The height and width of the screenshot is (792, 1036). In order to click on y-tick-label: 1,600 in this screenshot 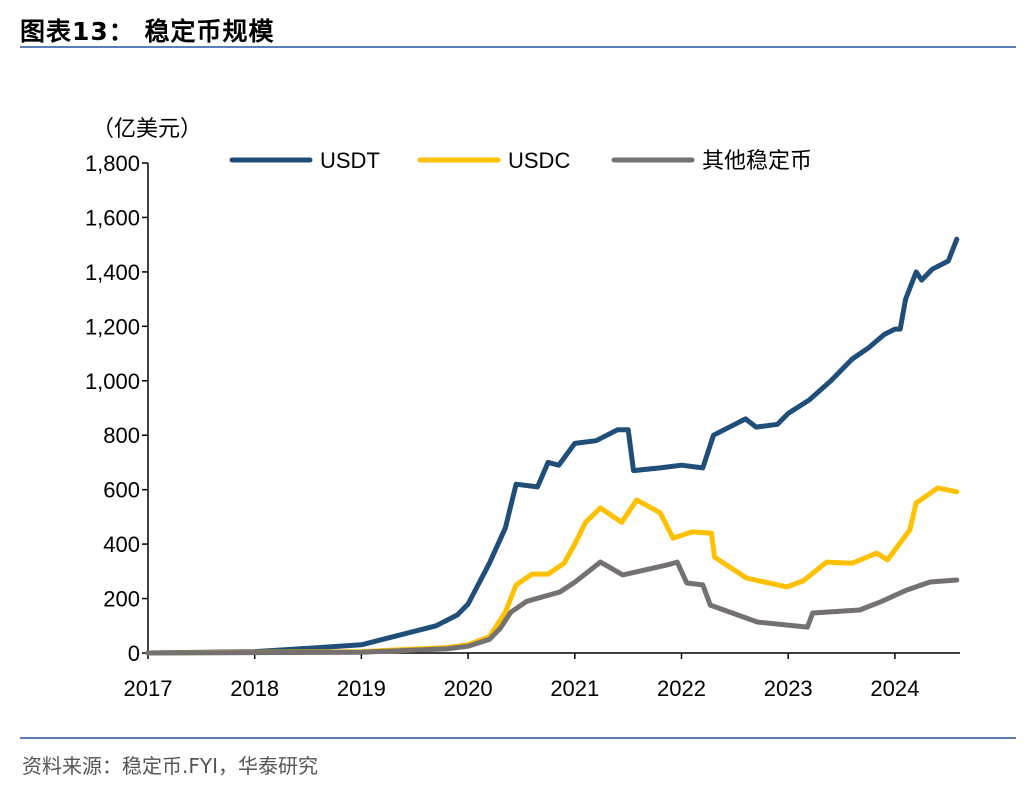, I will do `click(112, 217)`.